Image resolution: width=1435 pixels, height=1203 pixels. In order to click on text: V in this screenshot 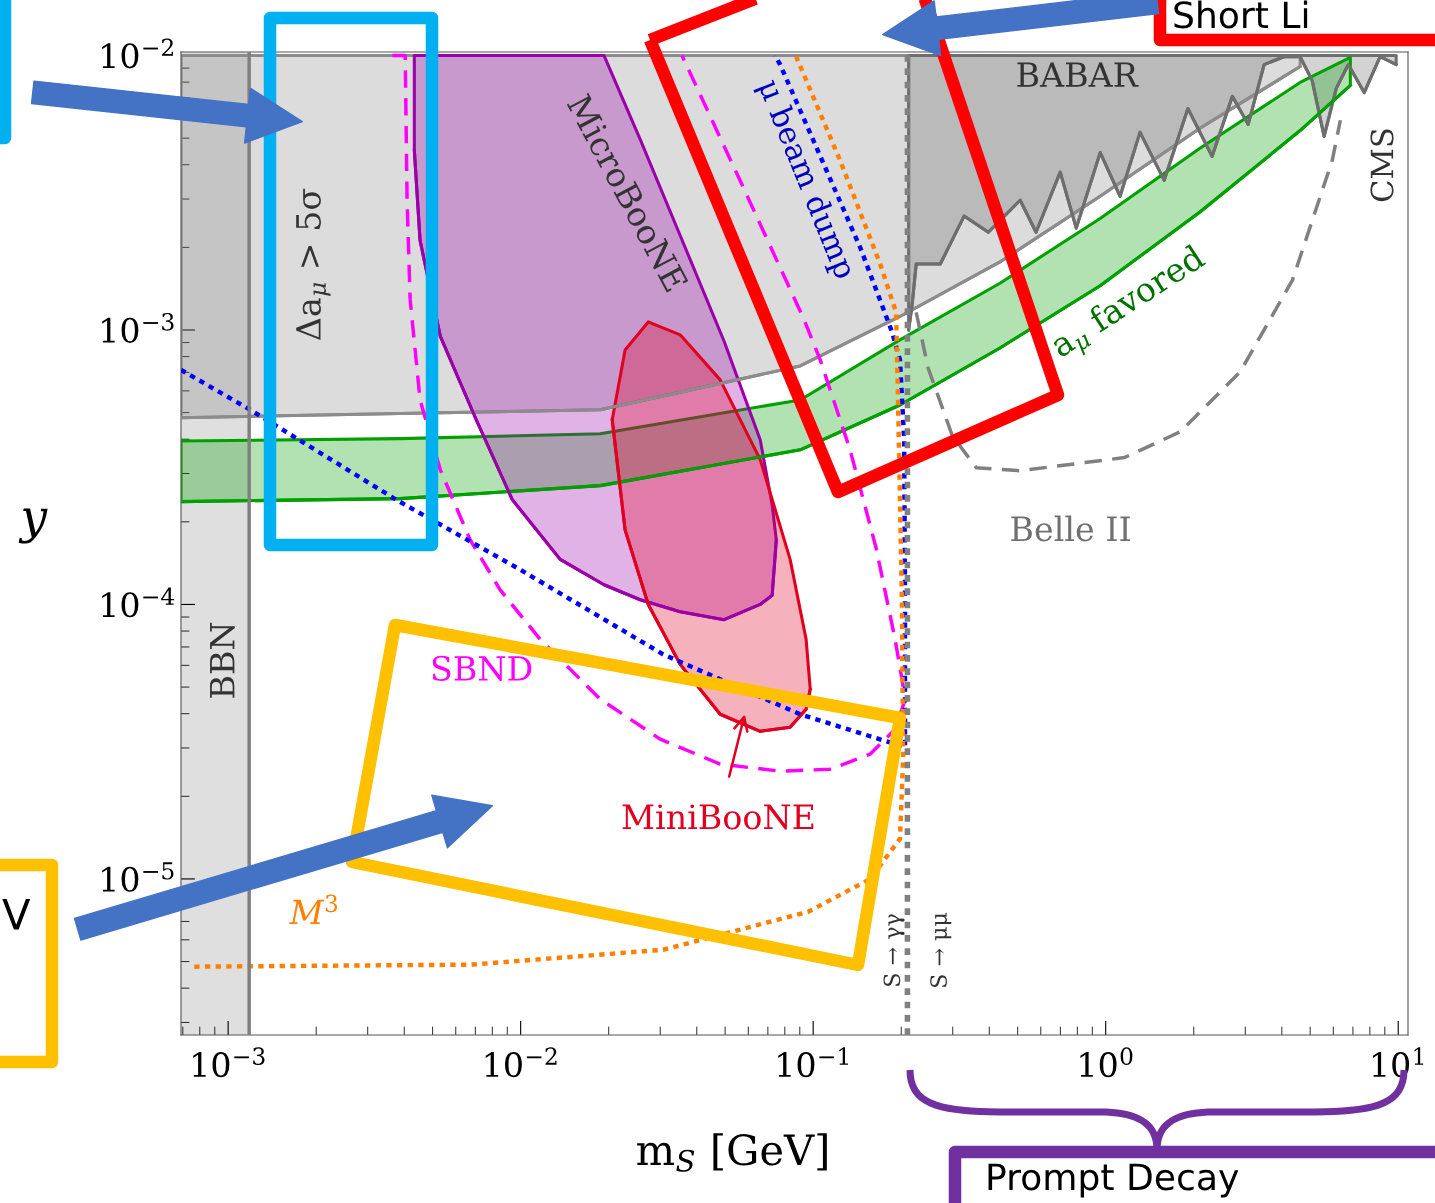, I will do `click(16, 914)`.